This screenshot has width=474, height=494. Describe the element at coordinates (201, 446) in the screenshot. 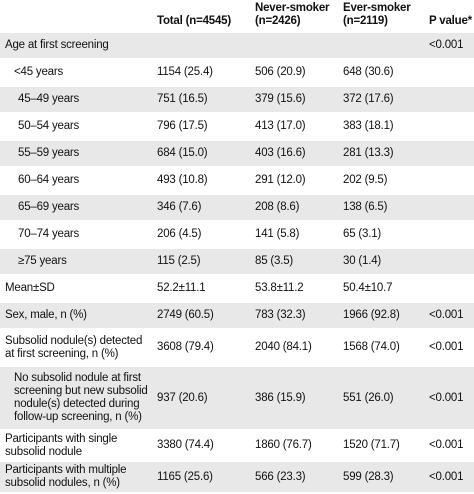

I see `cell: 3380 (74.4)` at that location.